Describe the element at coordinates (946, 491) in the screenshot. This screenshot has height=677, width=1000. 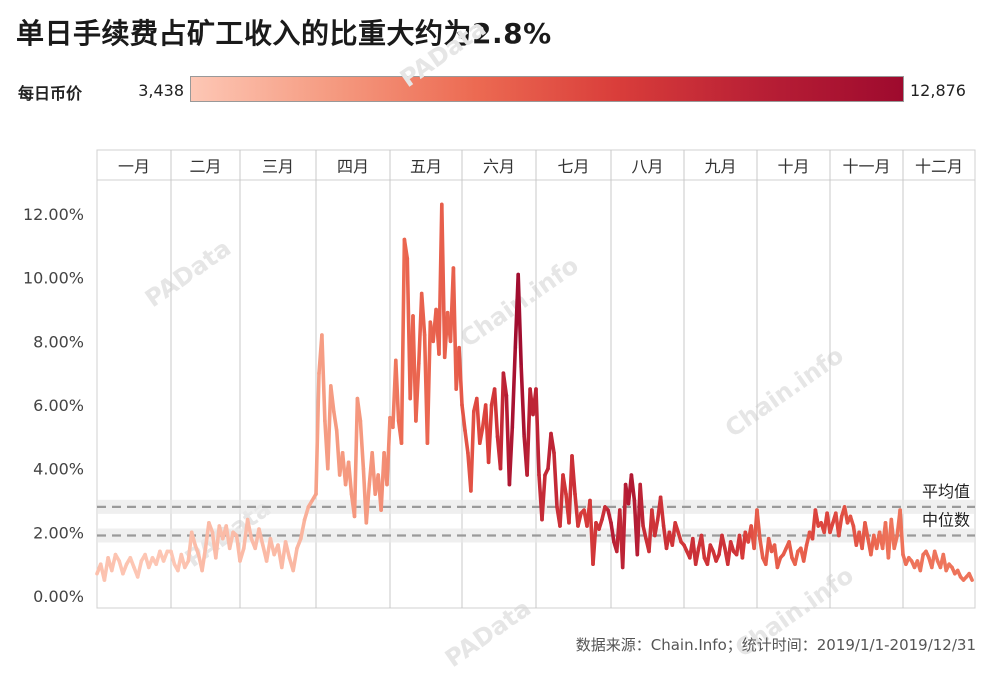
I see `reference-label: 平均值` at that location.